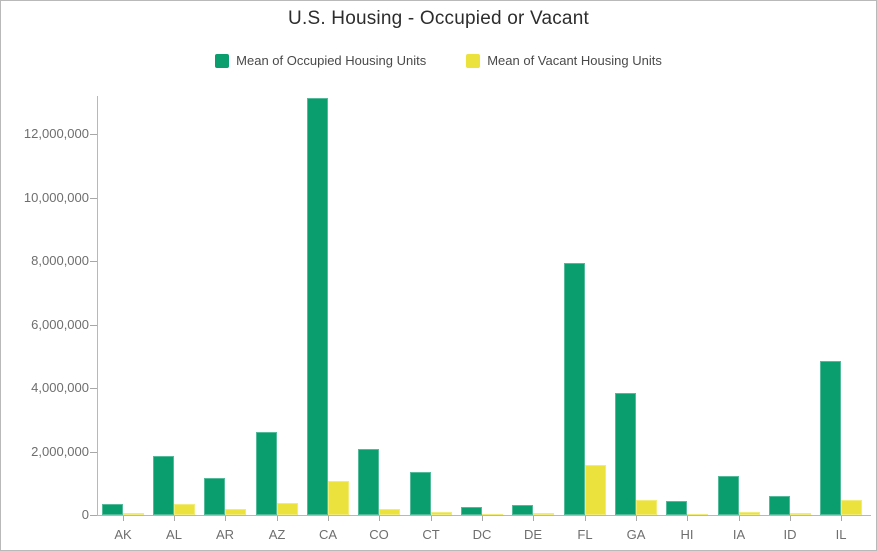 The height and width of the screenshot is (551, 877). Describe the element at coordinates (420, 493) in the screenshot. I see `bar-occupied-CT` at that location.